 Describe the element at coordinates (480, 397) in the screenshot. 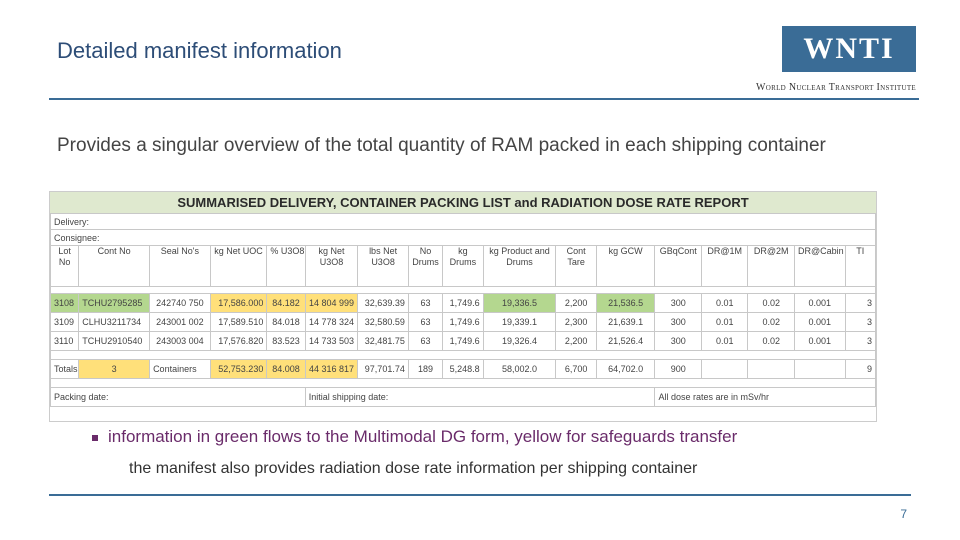

I see `initial-shipping-date-label: Initial shipping date:` at that location.